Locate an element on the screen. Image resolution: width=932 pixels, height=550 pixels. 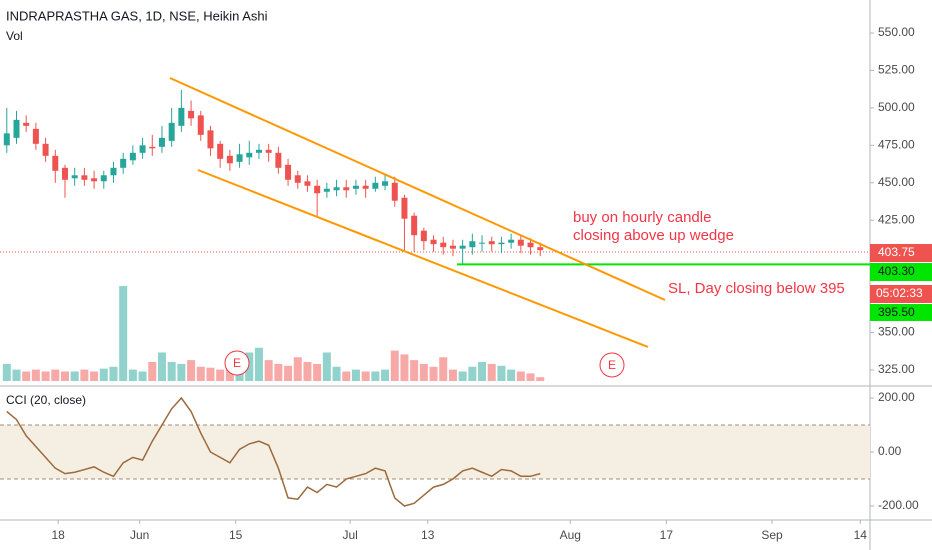
countdown-text: 05:02:33 is located at coordinates (899, 293).